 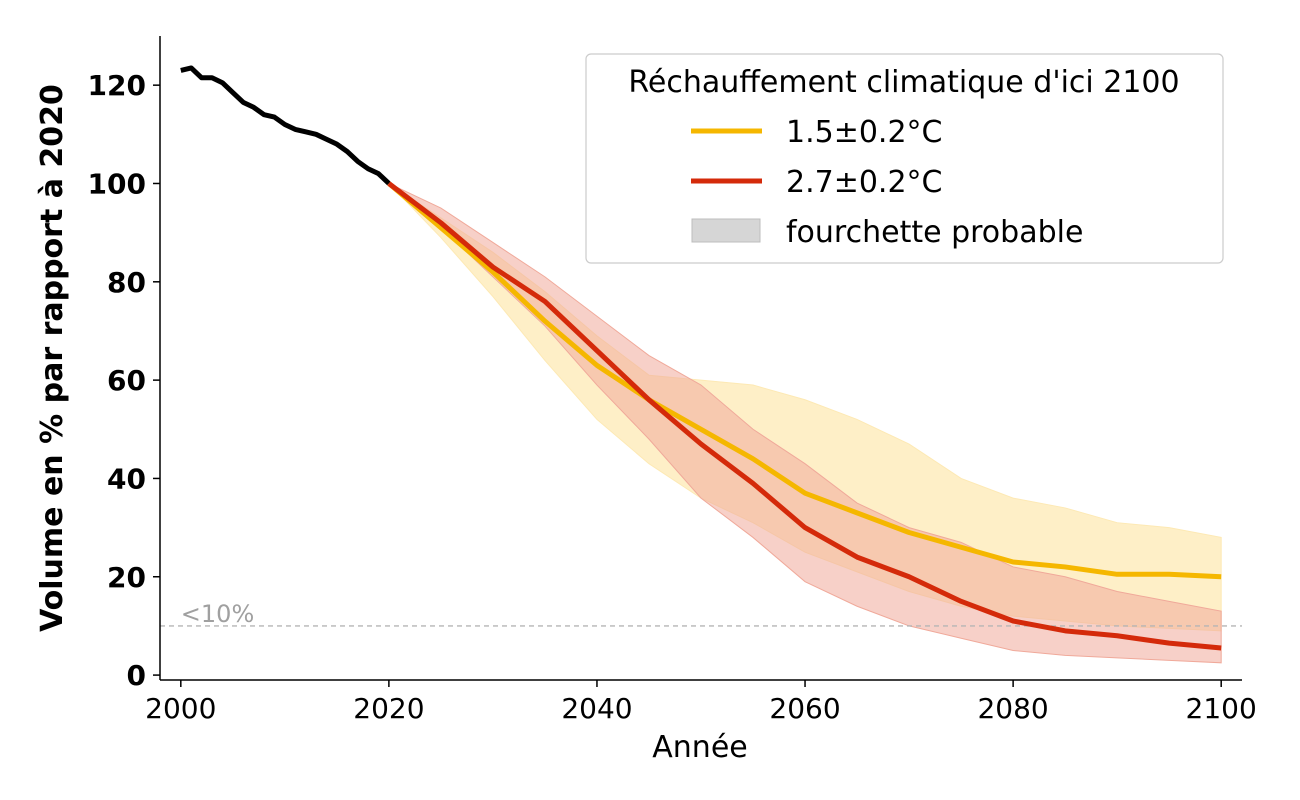 I want to click on legend-label-range: fourchette probable, so click(x=934, y=232).